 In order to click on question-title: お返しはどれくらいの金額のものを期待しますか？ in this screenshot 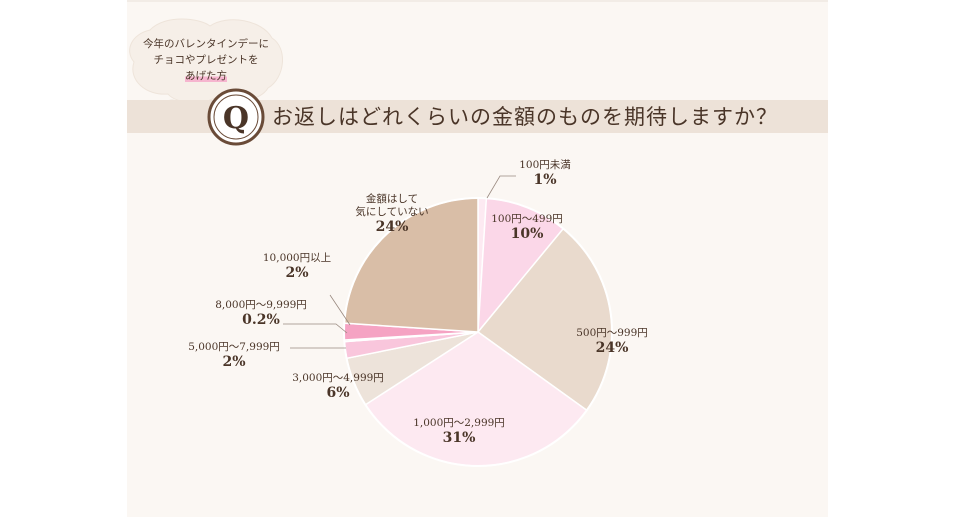, I will do `click(525, 117)`.